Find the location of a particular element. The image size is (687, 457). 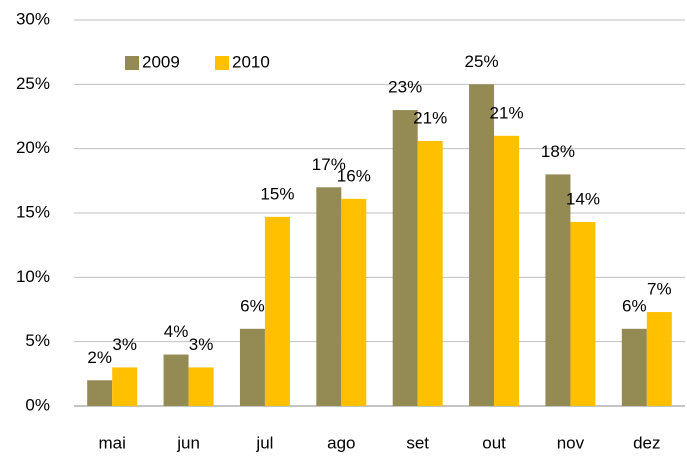

legend-label: 2010 is located at coordinates (251, 61).